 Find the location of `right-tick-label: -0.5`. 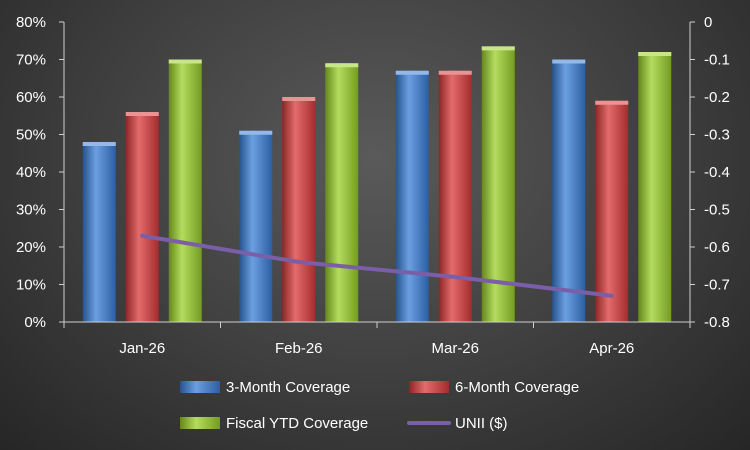

right-tick-label: -0.5 is located at coordinates (717, 210).